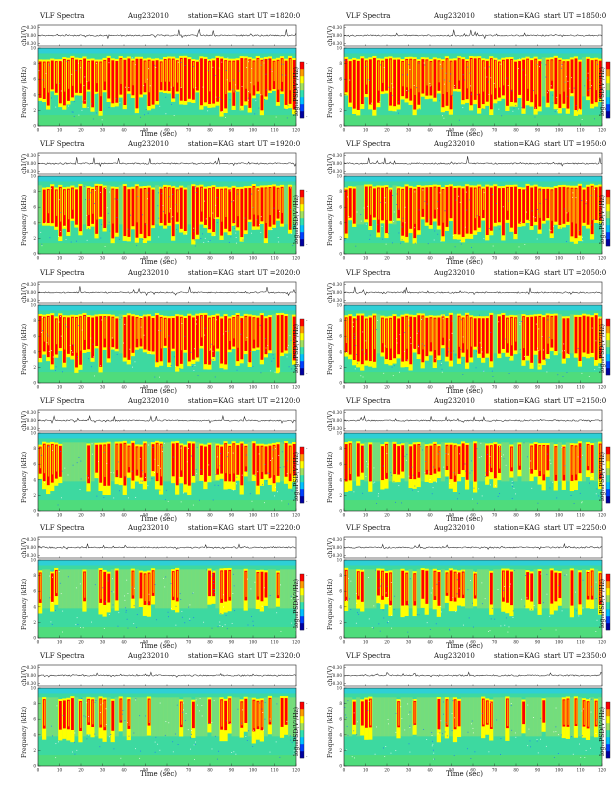  Describe the element at coordinates (340, 448) in the screenshot. I see `frequency-tick-label: 8` at that location.